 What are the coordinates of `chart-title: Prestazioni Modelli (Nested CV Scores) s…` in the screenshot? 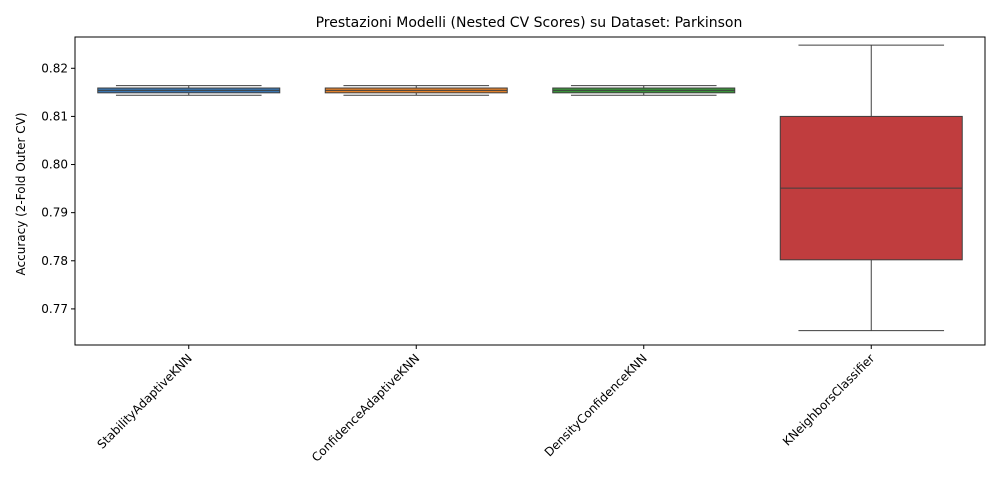 It's located at (529, 23).